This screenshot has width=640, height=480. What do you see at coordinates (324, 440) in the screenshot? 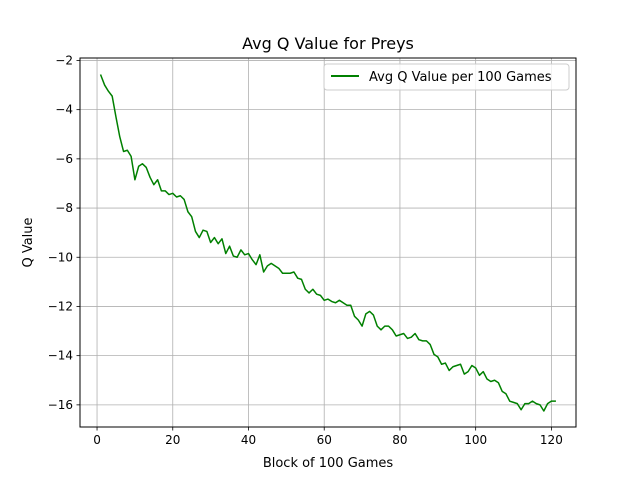
I see `x-tick-label: 60` at bounding box center [324, 440].